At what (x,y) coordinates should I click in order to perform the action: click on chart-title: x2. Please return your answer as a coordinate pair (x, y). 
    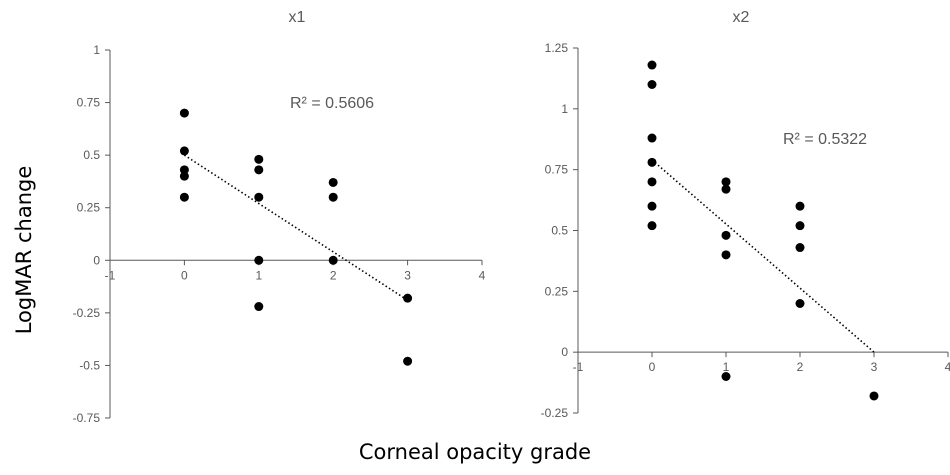
    Looking at the image, I should click on (741, 17).